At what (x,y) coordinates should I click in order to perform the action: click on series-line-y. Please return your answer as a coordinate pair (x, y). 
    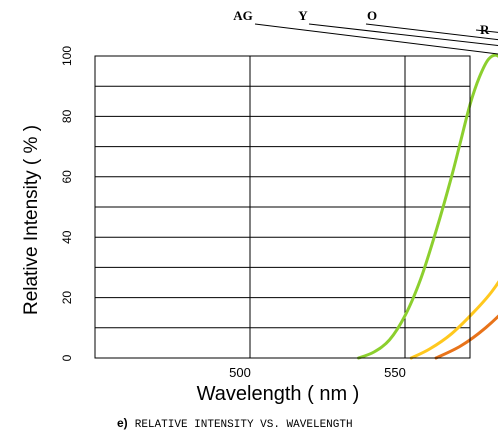
    Looking at the image, I should click on (453, 320).